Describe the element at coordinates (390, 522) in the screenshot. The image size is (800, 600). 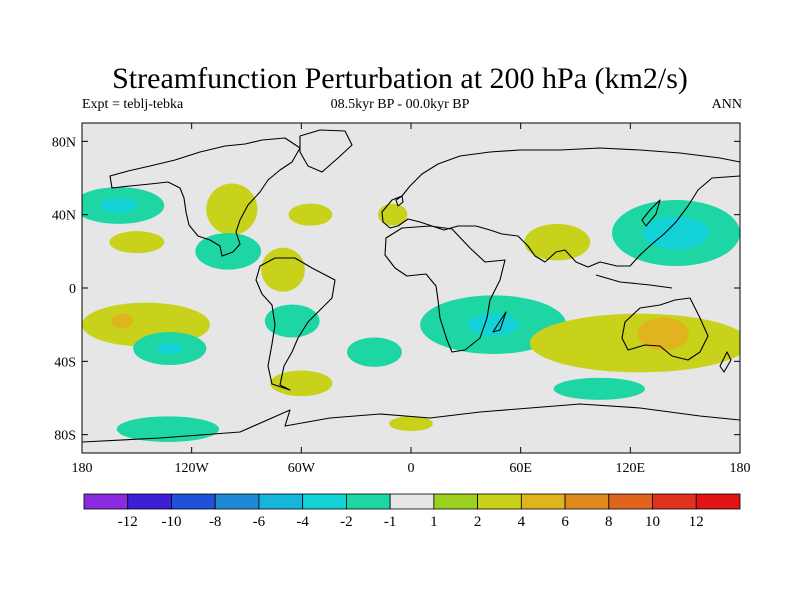
I see `colorbar-label: -1` at that location.